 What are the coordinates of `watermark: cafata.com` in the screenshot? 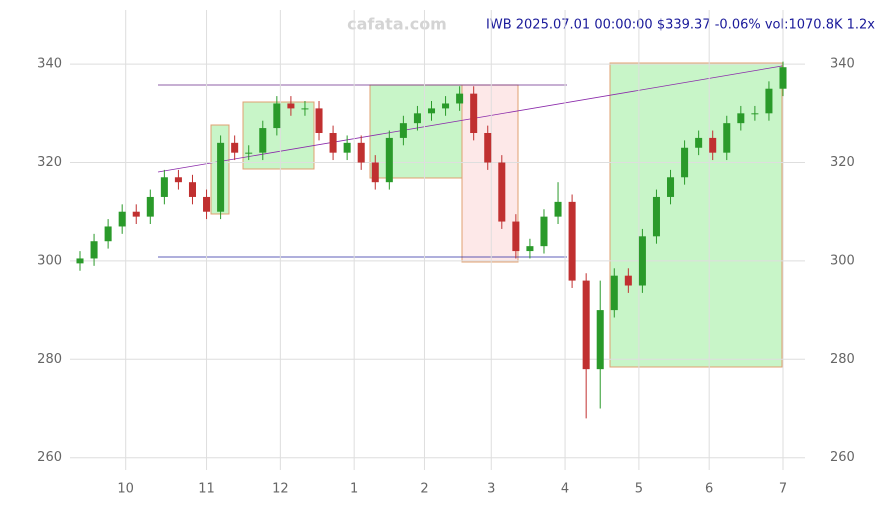 It's located at (397, 24).